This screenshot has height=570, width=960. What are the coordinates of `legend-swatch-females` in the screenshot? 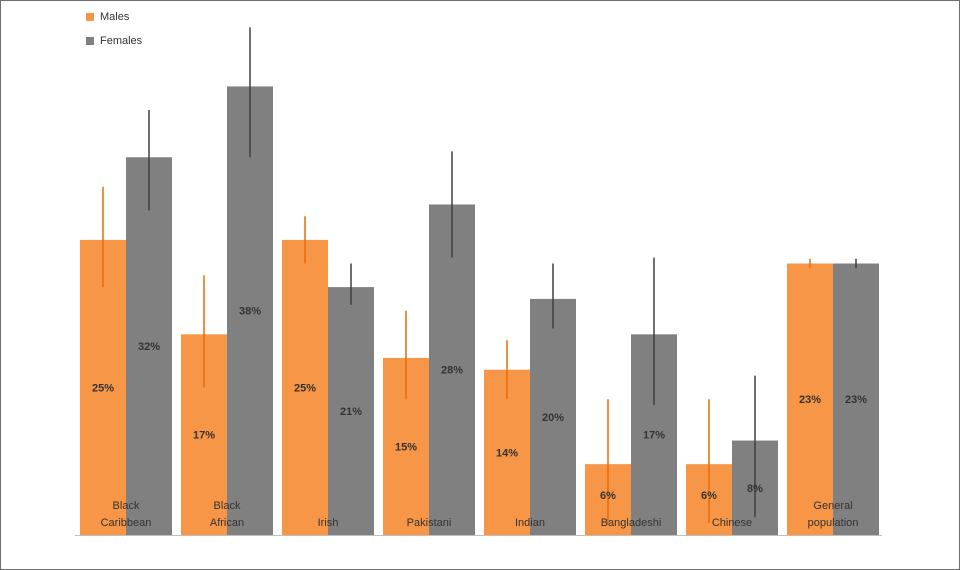 It's located at (90, 41).